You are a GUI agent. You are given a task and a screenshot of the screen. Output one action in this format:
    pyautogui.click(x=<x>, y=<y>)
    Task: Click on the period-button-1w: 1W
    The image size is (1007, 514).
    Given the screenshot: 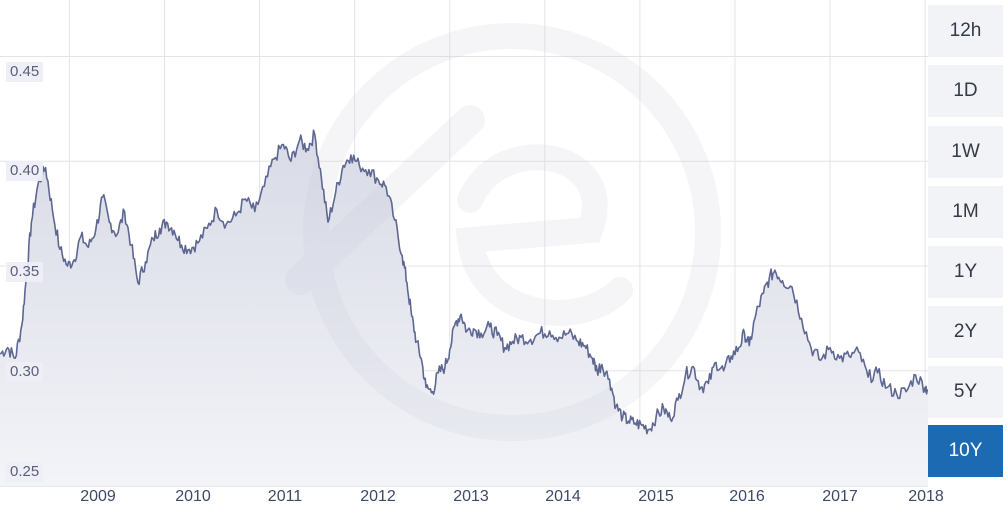 What is the action you would take?
    pyautogui.click(x=965, y=152)
    